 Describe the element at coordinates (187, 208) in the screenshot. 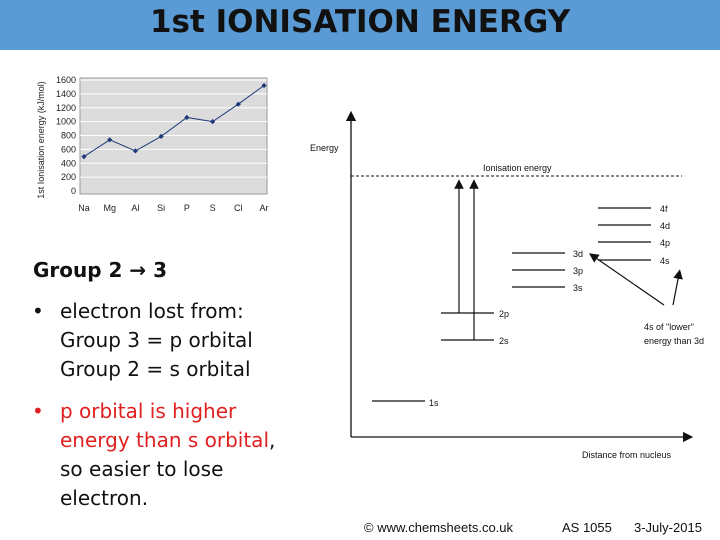

I see `chart-x-tick-label: P` at that location.